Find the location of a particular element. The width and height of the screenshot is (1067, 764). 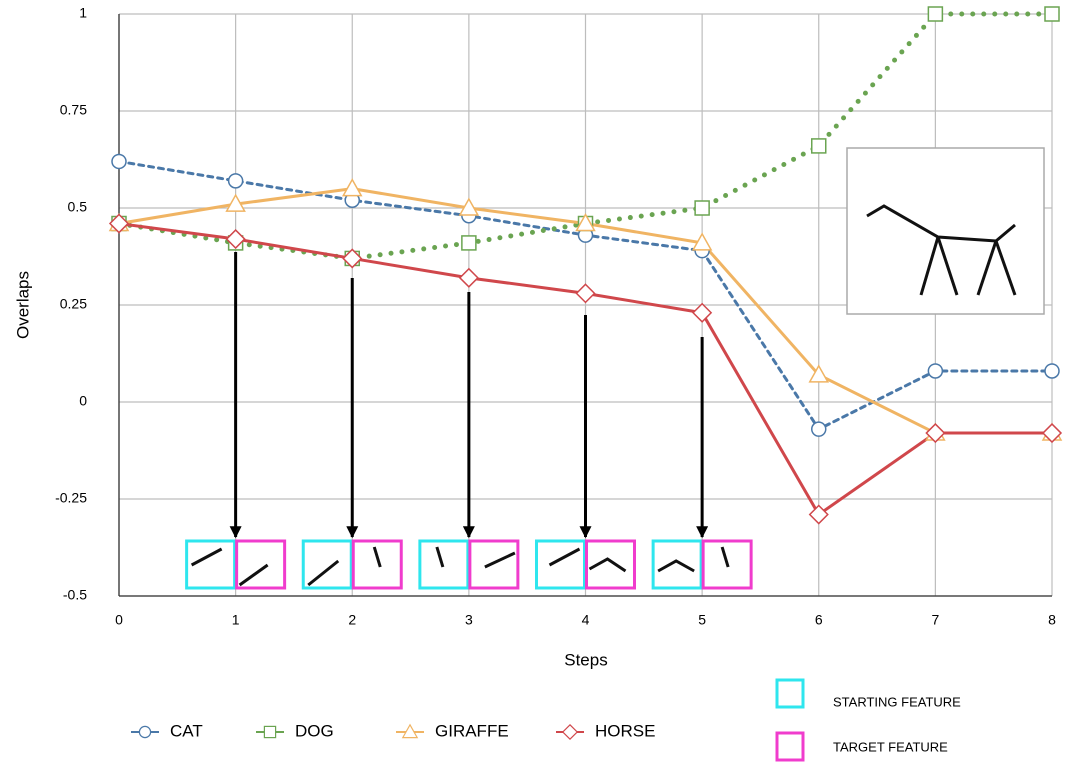

x-tick-label: 0 is located at coordinates (119, 620).